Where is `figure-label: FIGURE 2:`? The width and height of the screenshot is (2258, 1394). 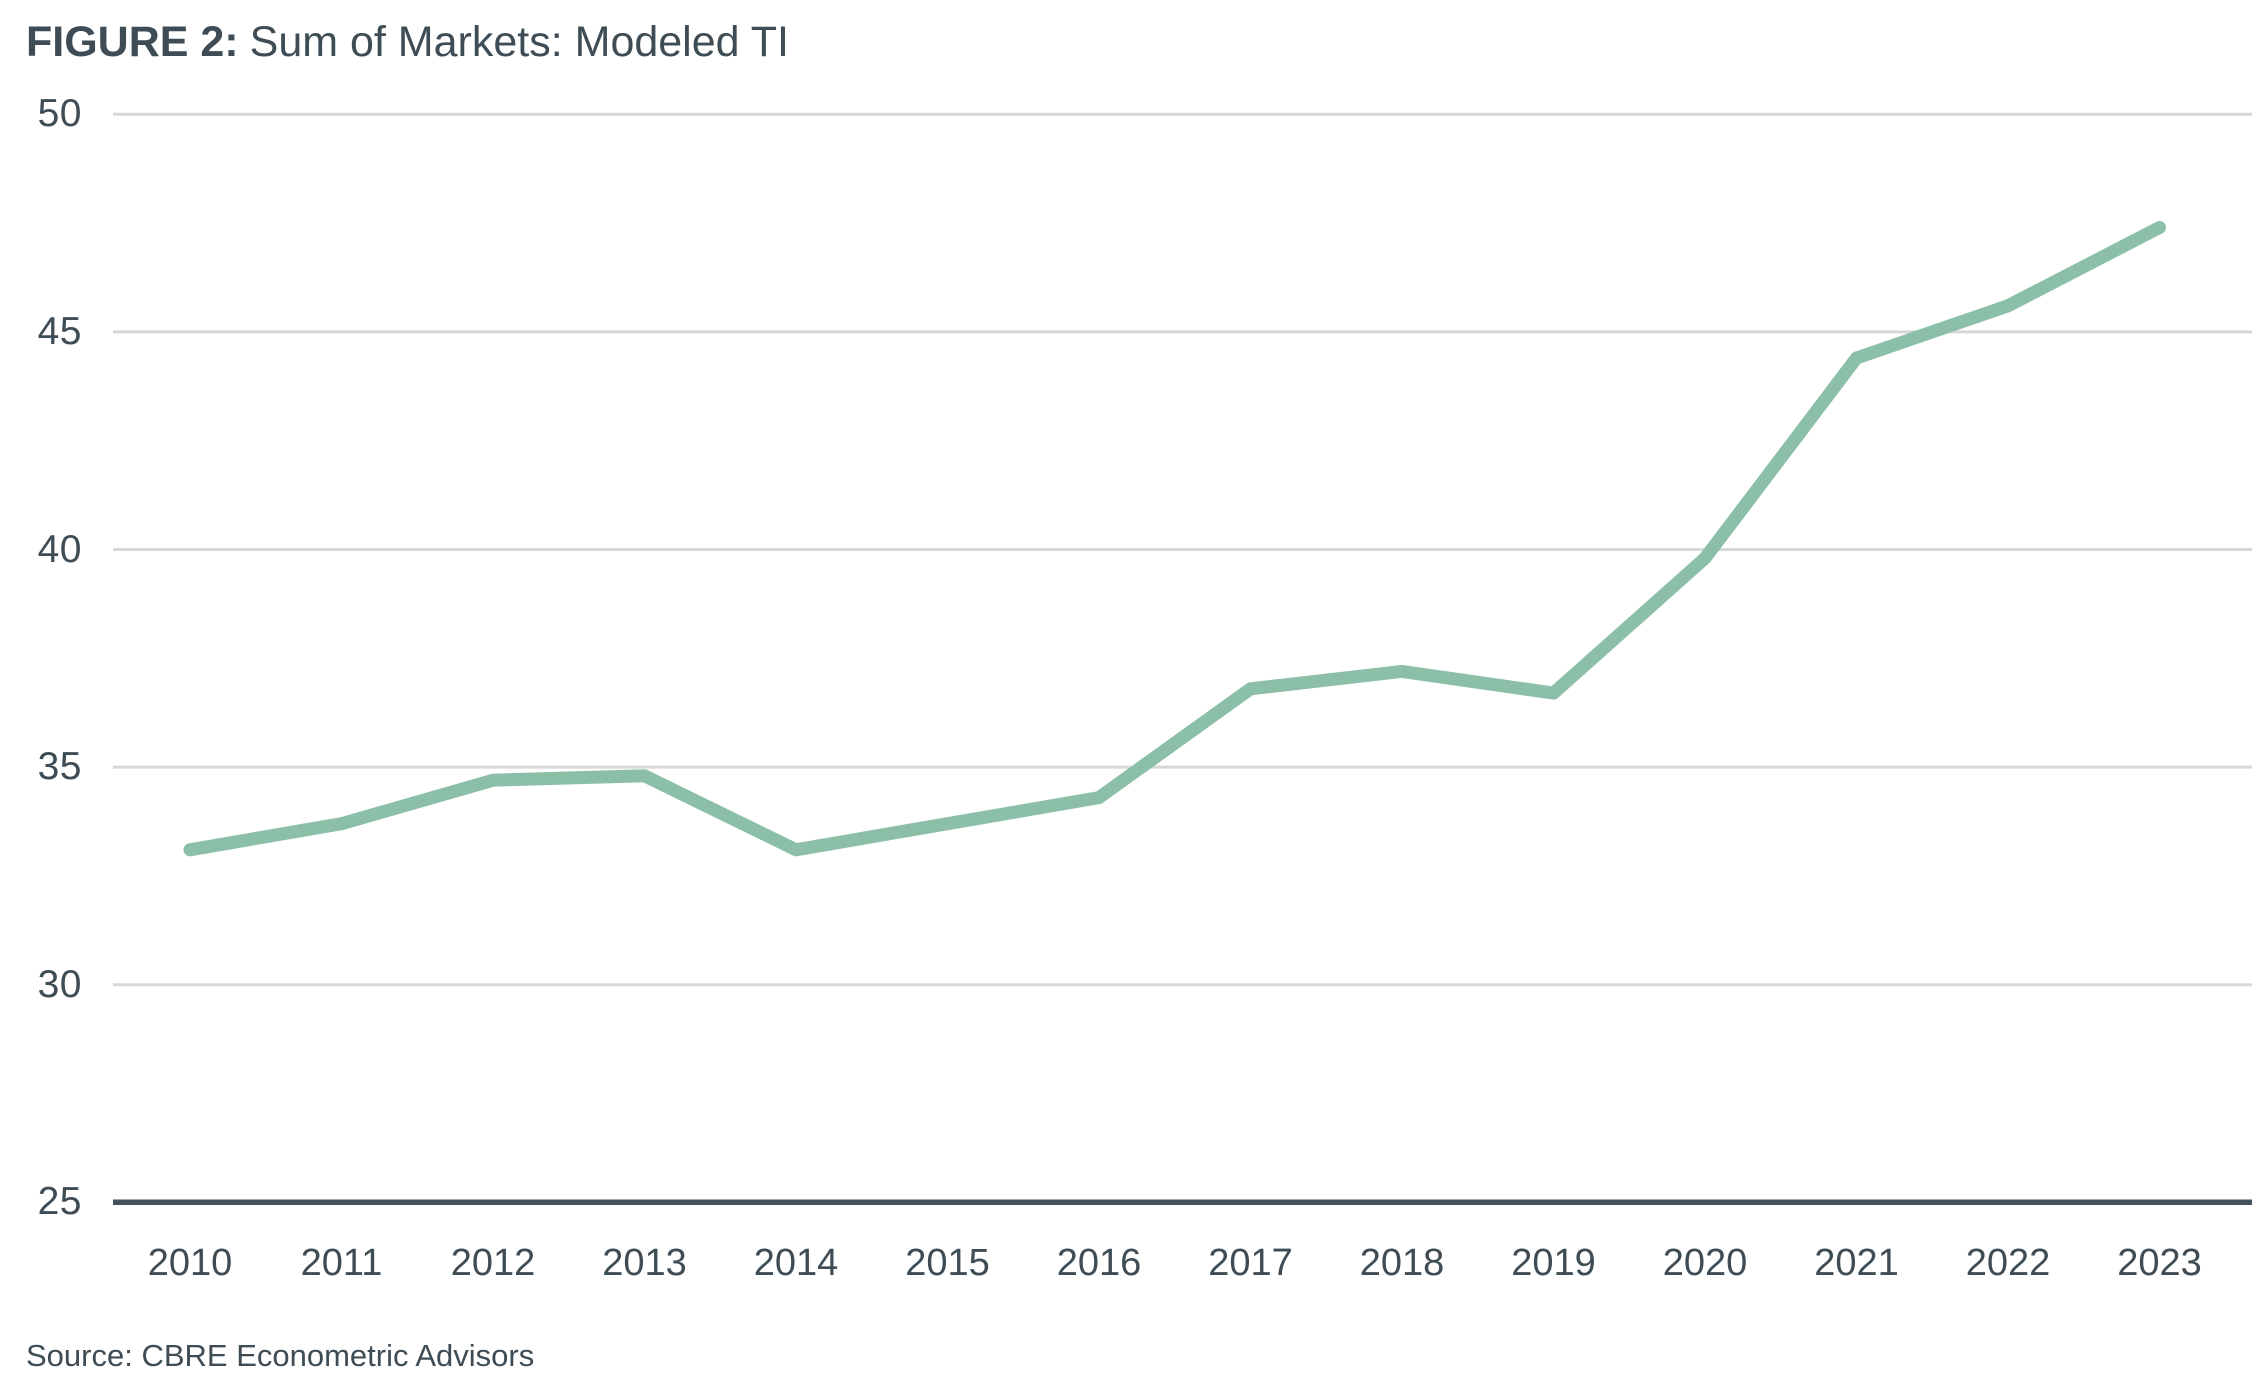
figure-label: FIGURE 2: is located at coordinates (132, 42).